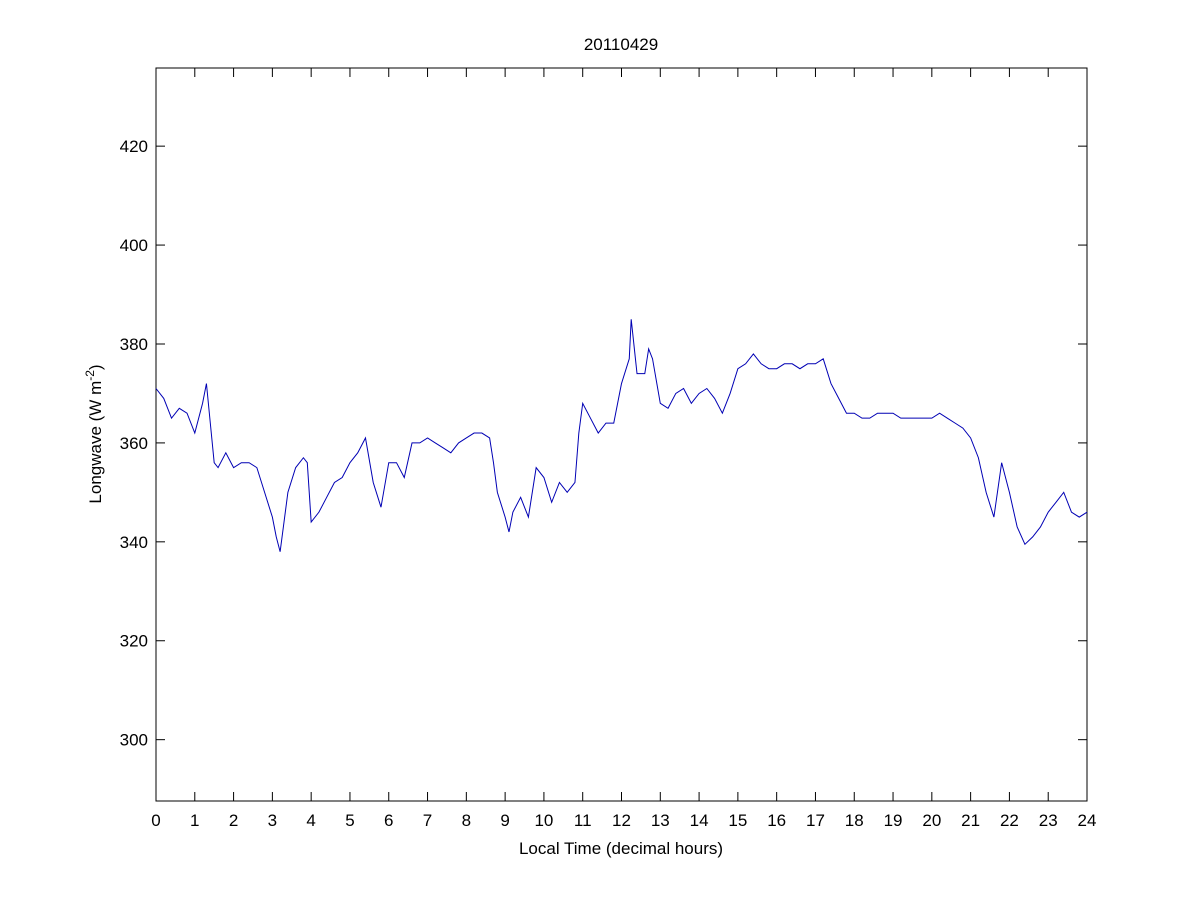 The height and width of the screenshot is (905, 1201). I want to click on x-tick-label: 10, so click(543, 820).